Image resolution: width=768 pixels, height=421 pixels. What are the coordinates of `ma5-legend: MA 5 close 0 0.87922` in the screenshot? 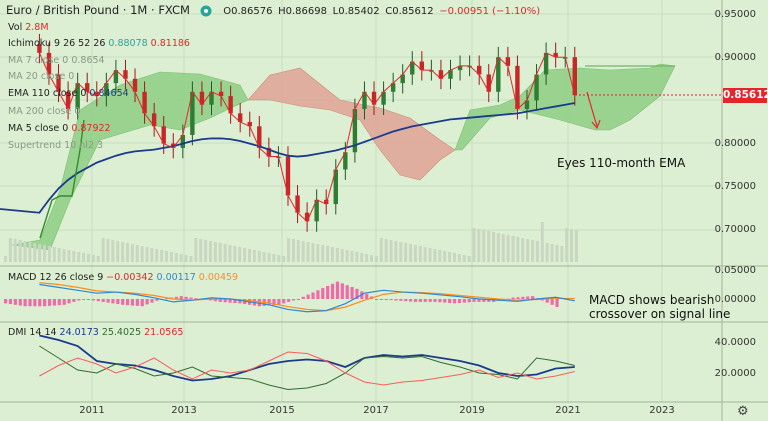 It's located at (61, 128).